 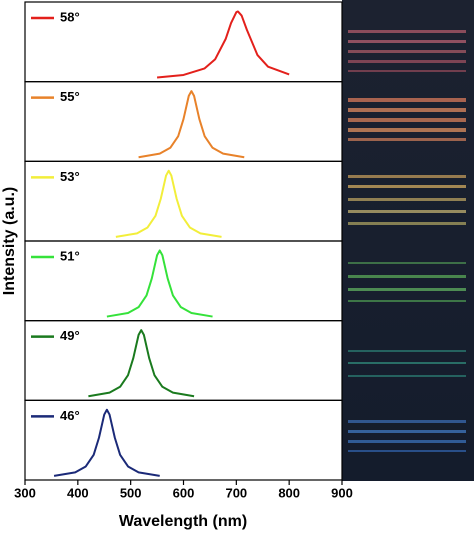 I want to click on legend-label: 51°, so click(x=70, y=255).